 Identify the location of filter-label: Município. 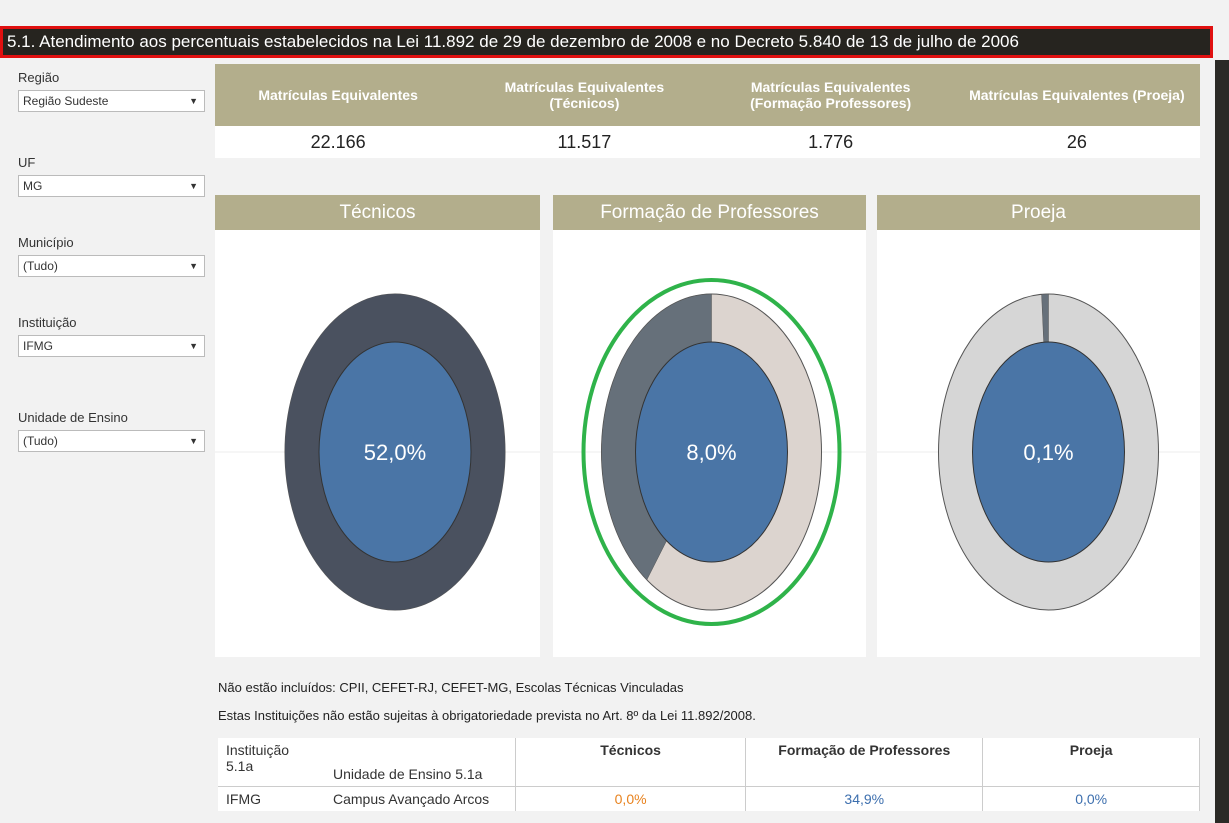
(46, 242).